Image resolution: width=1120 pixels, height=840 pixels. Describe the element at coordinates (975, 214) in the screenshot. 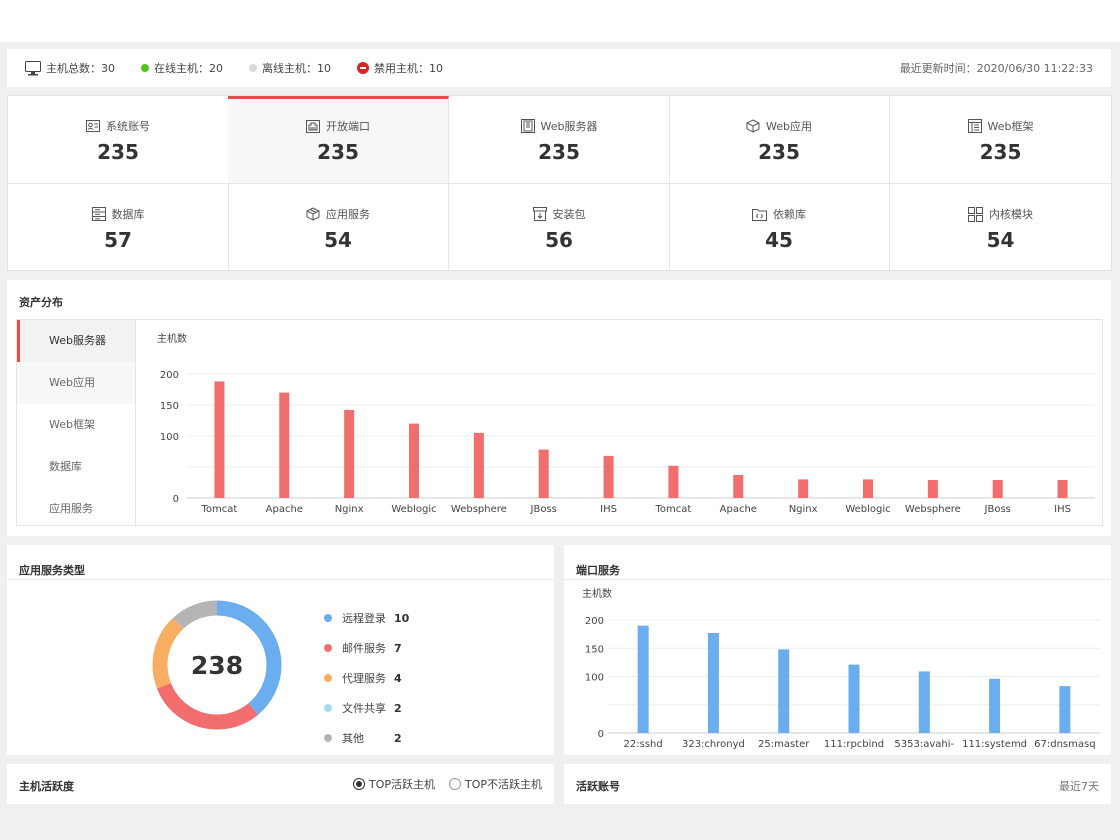

I see `modules-icon` at that location.